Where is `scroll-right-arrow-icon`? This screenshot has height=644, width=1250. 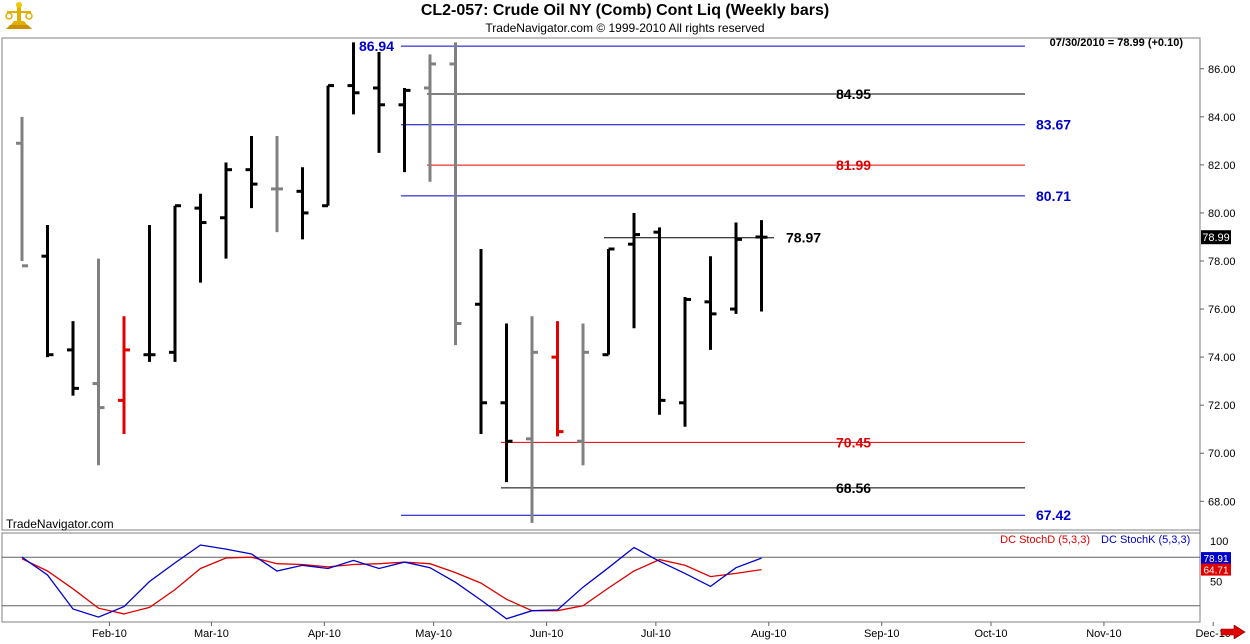
scroll-right-arrow-icon is located at coordinates (1233, 632).